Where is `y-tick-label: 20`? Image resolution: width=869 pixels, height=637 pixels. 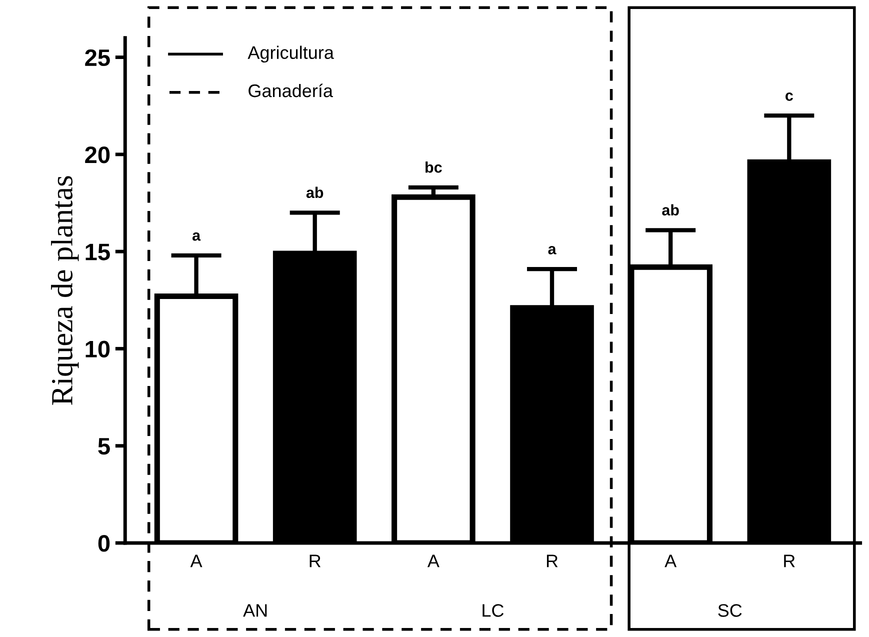
y-tick-label: 20 is located at coordinates (97, 155).